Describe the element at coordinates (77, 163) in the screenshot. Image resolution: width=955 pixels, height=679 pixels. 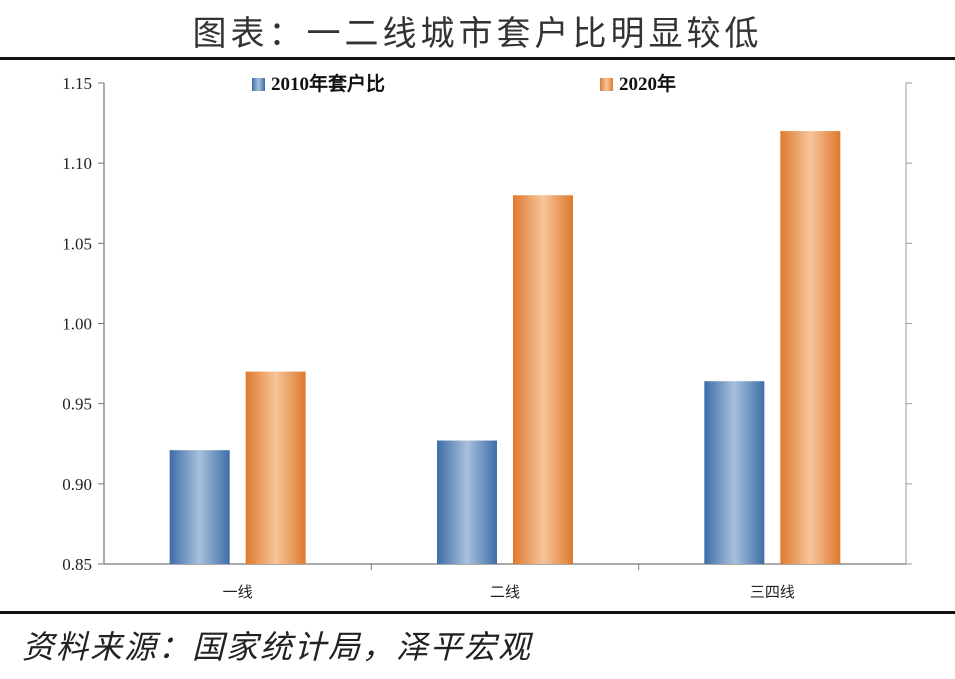
I see `y-tick-label: 1.10` at that location.